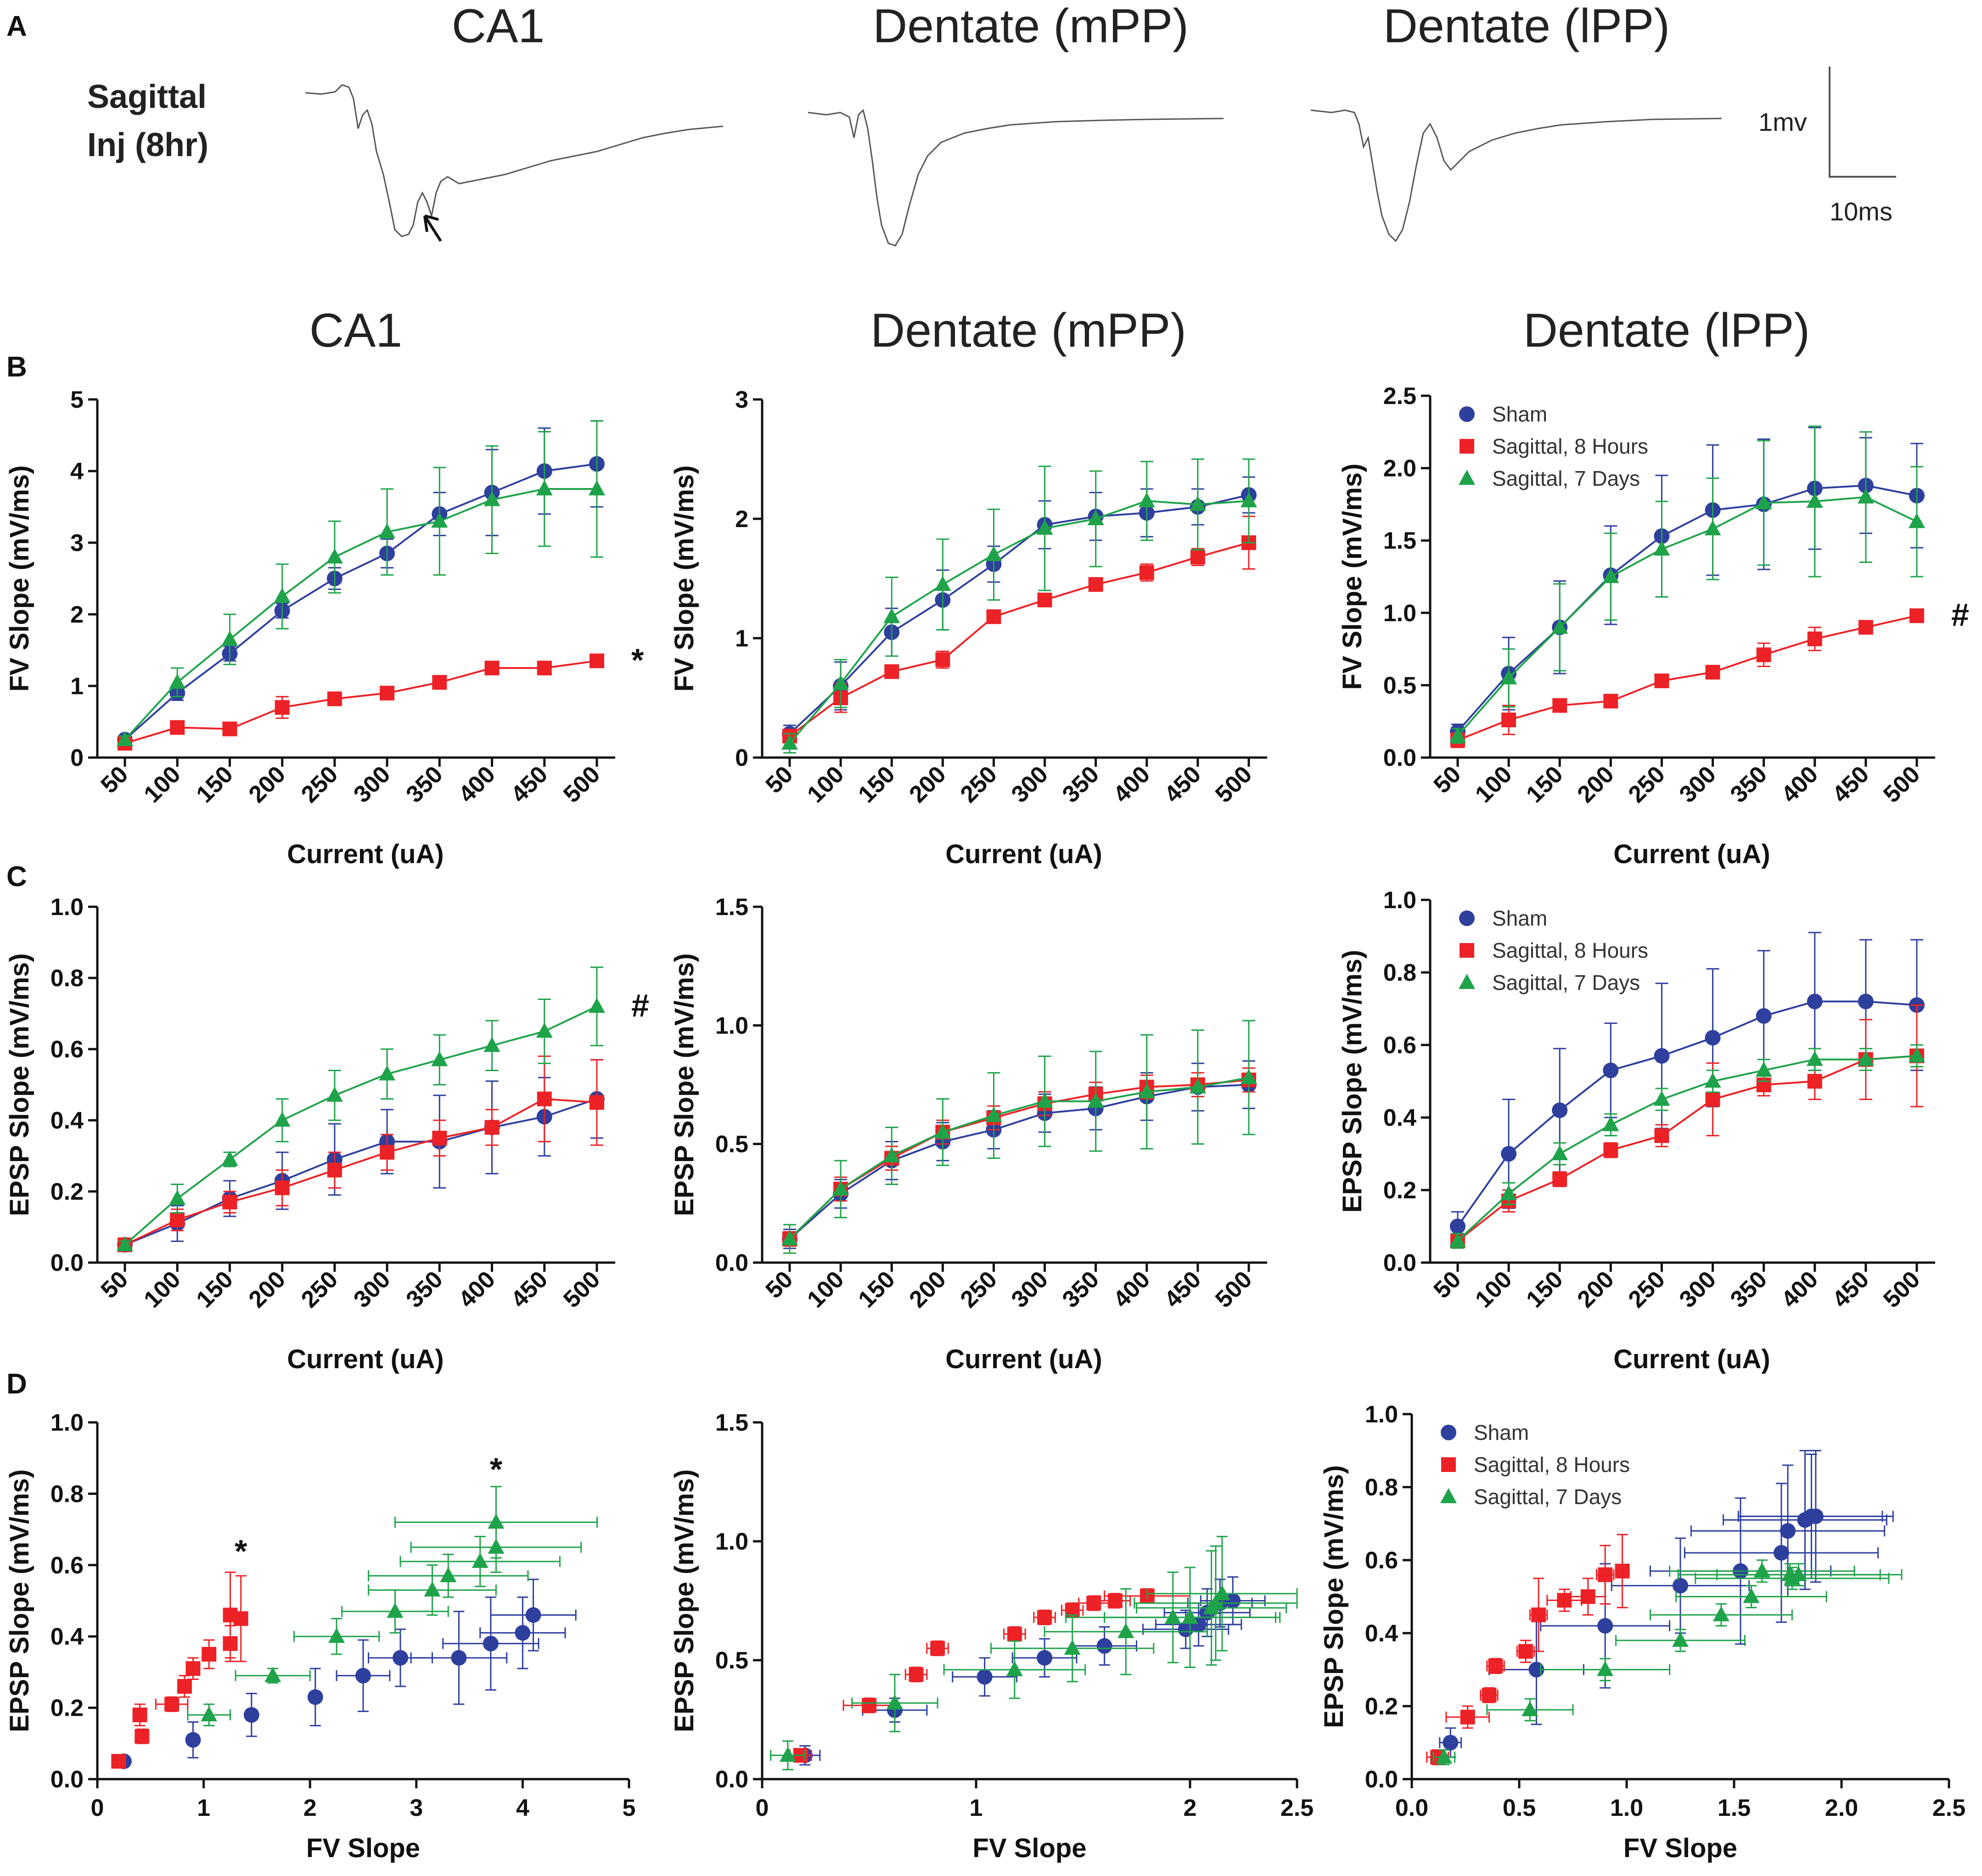  What do you see at coordinates (1687, 1148) in the screenshot?
I see `series-line-days7` at bounding box center [1687, 1148].